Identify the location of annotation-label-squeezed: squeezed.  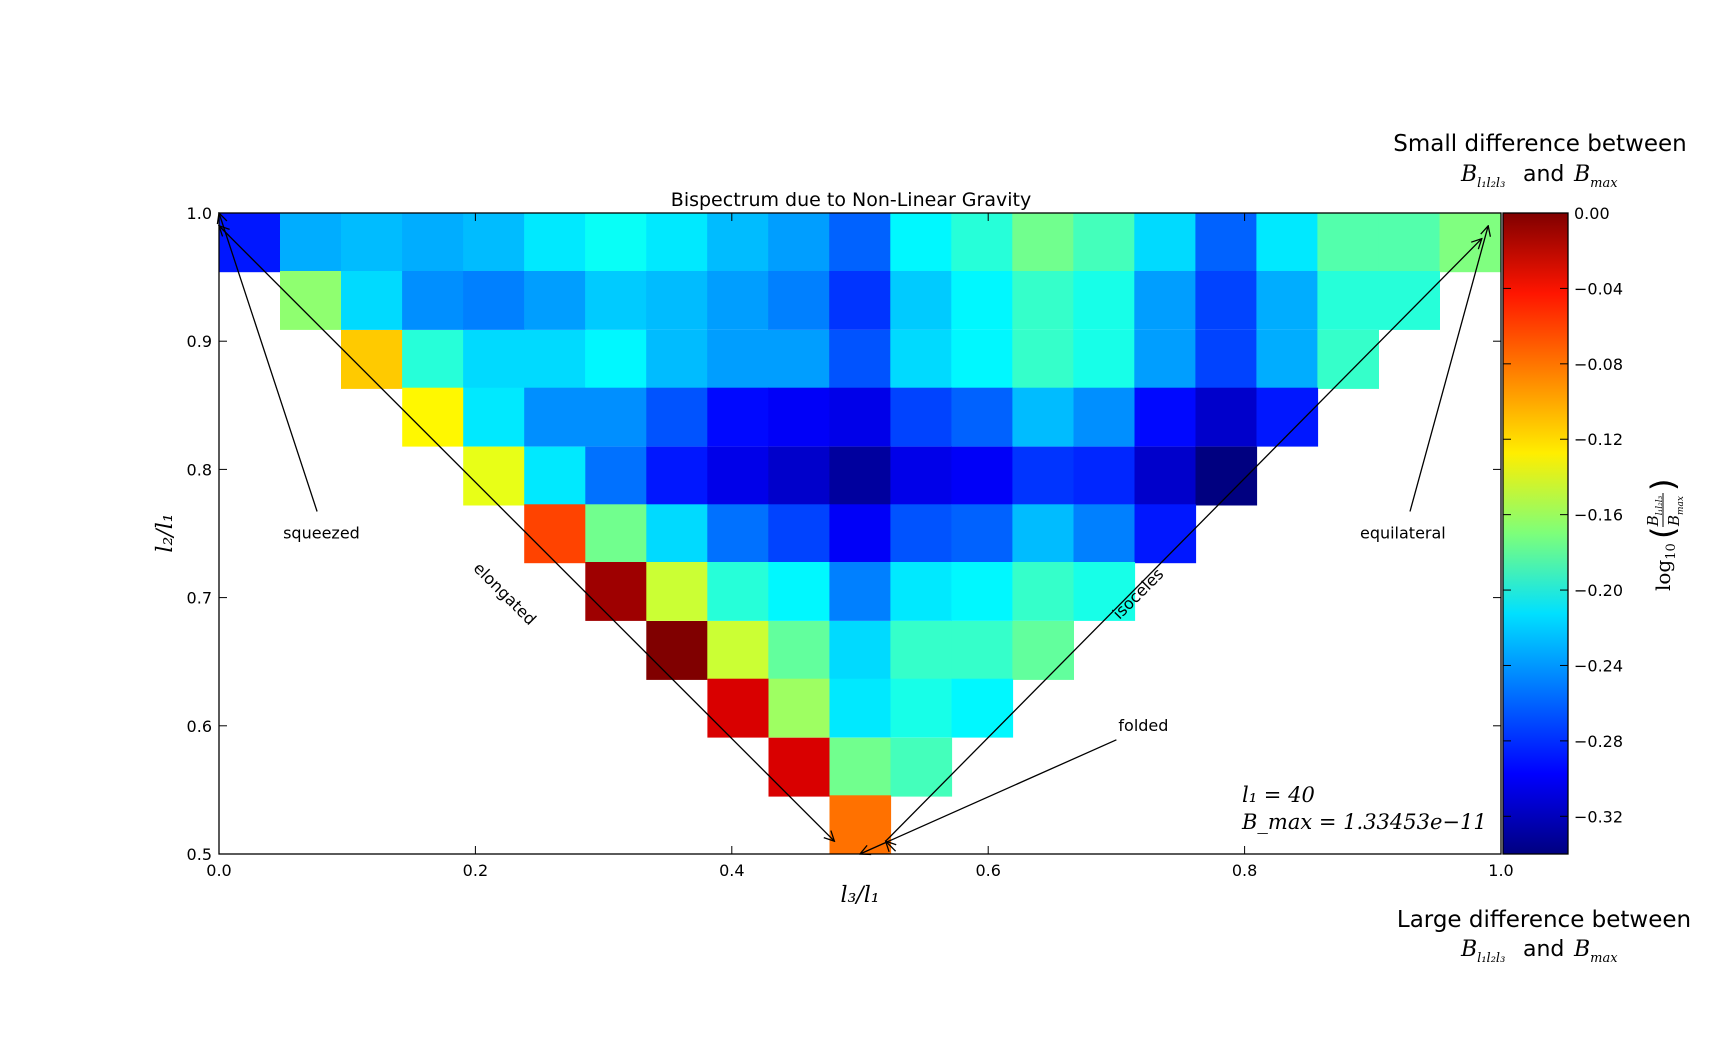
(321, 533).